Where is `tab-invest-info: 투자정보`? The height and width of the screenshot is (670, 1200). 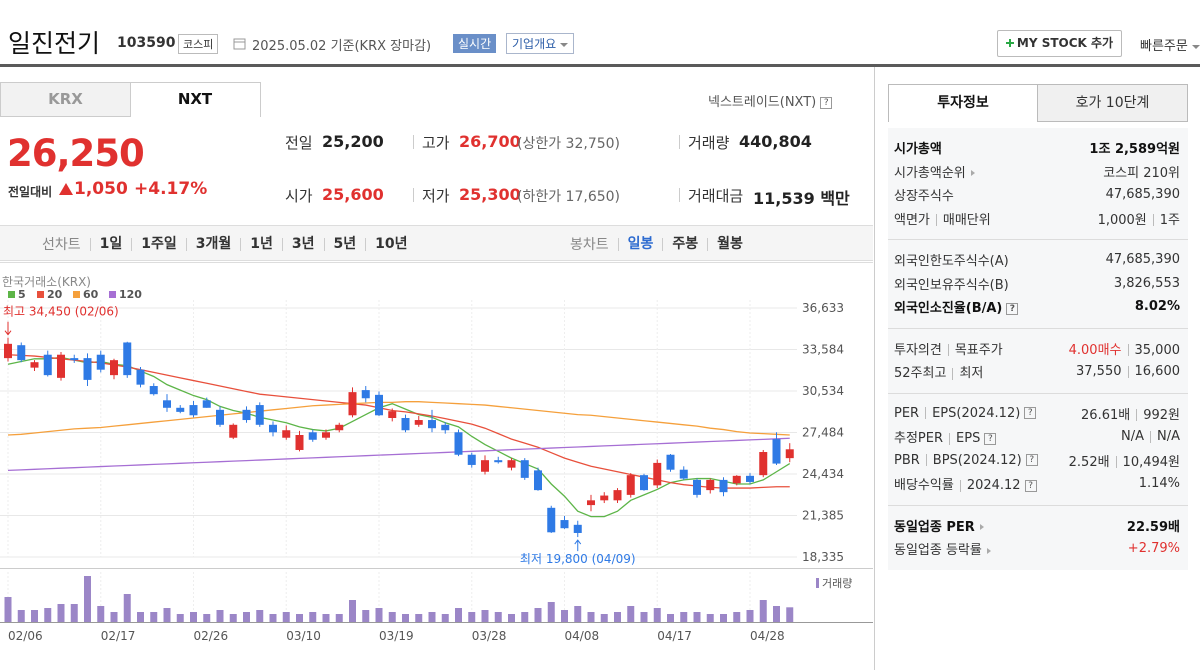 tab-invest-info: 투자정보 is located at coordinates (963, 103).